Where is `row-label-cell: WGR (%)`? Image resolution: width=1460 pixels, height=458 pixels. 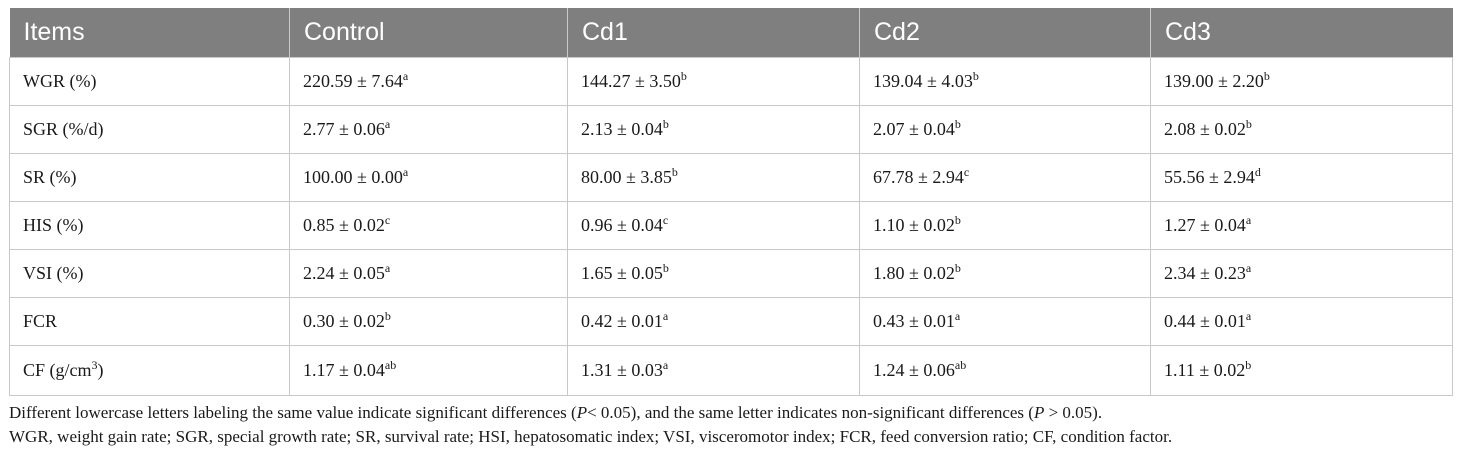 row-label-cell: WGR (%) is located at coordinates (149, 81).